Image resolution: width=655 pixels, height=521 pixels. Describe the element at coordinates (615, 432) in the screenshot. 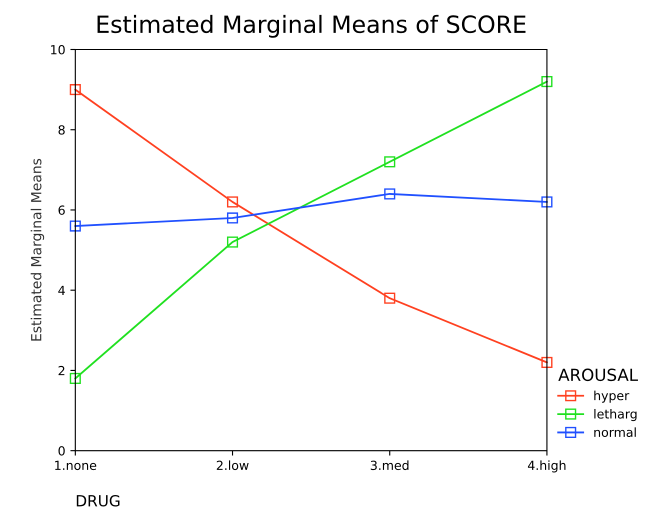

I see `legend-label: normal` at that location.